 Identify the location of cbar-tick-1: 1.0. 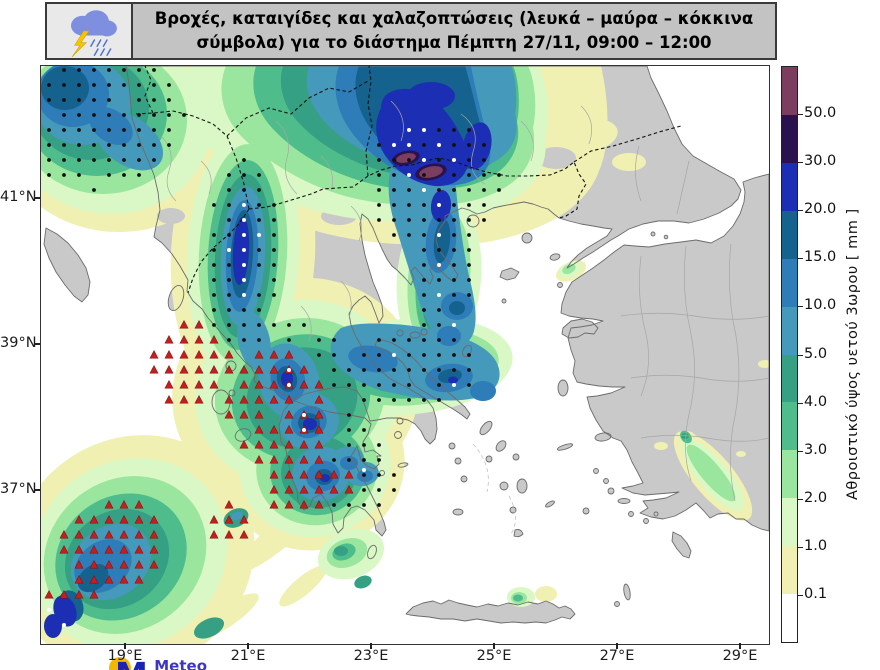
(816, 546).